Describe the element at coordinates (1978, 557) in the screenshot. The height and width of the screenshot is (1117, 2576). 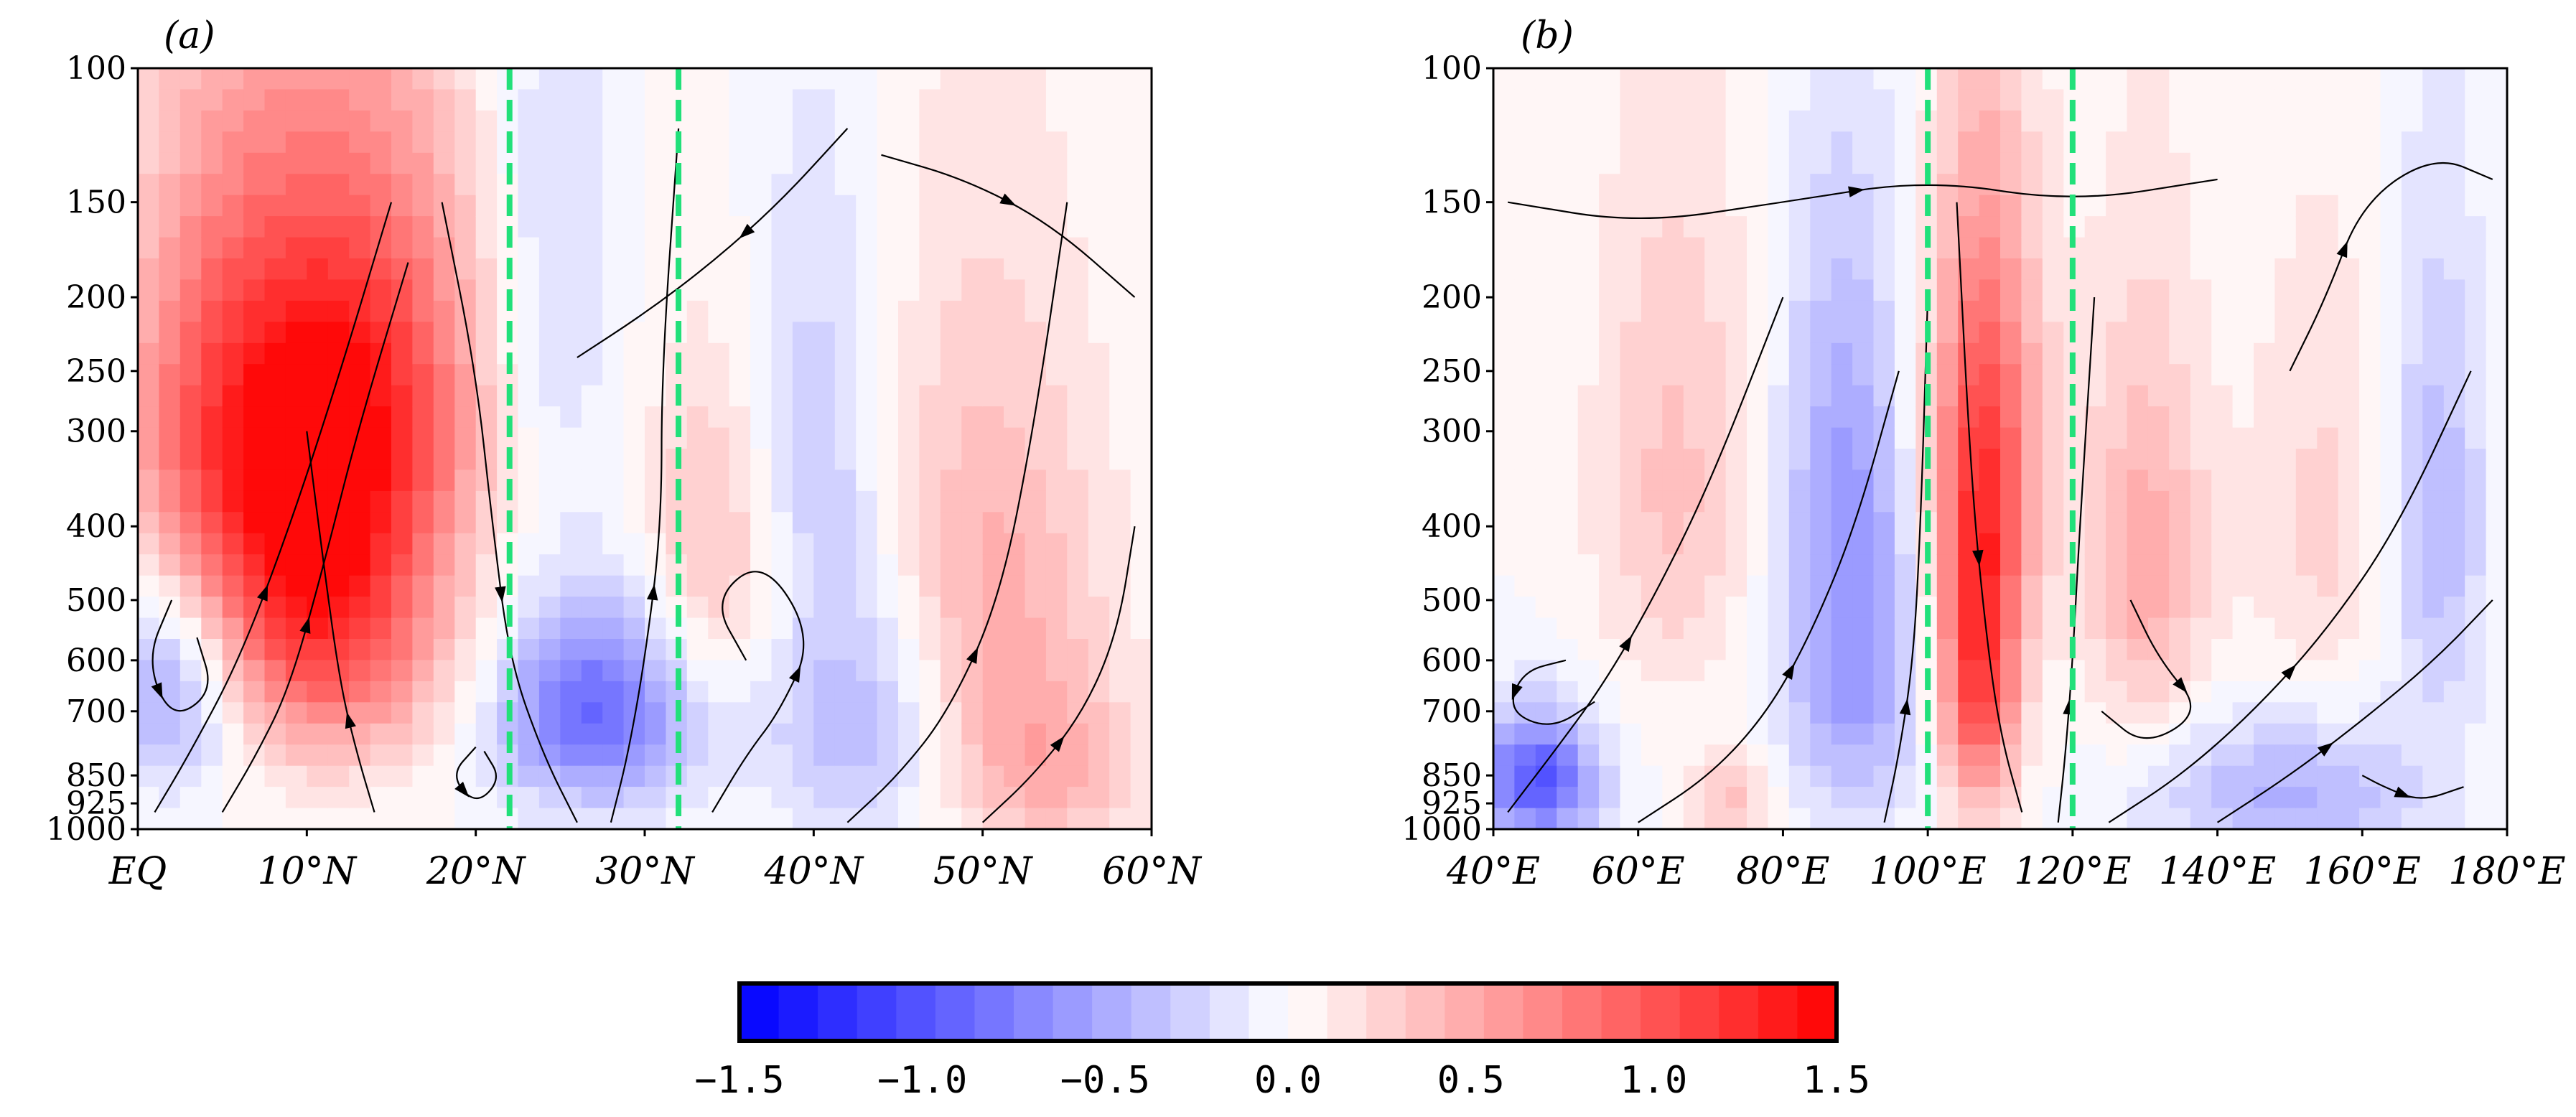
I see `streamline-arrow` at that location.